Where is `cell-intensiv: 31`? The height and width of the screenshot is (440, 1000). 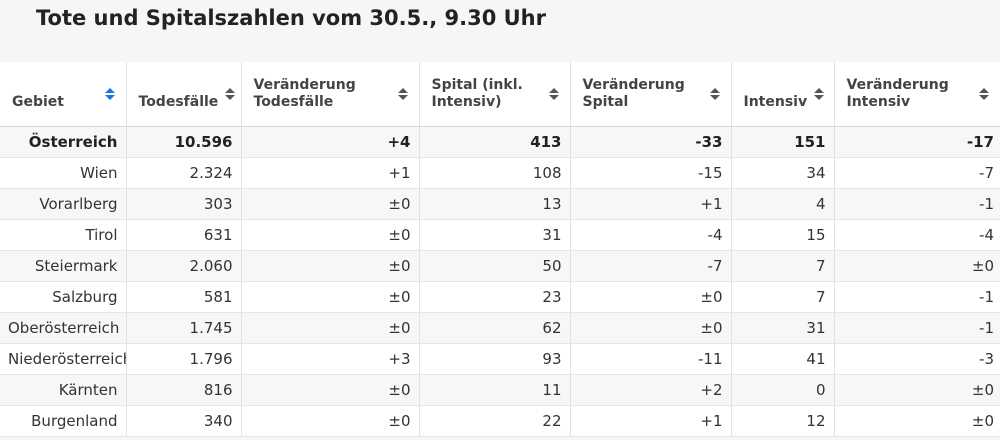
cell-intensiv: 31 is located at coordinates (783, 328).